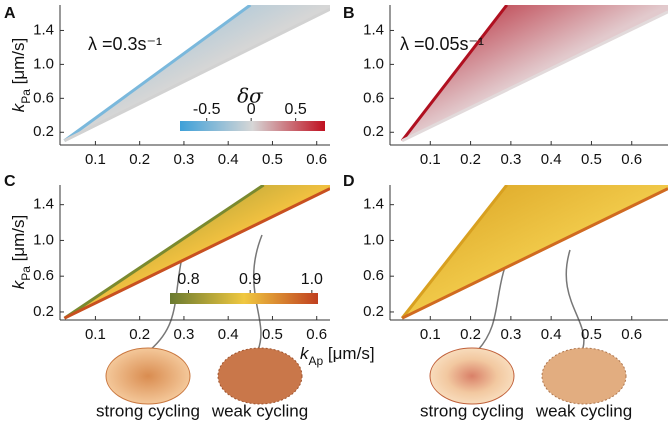 The image size is (671, 426). I want to click on panel-letter: C, so click(10, 181).